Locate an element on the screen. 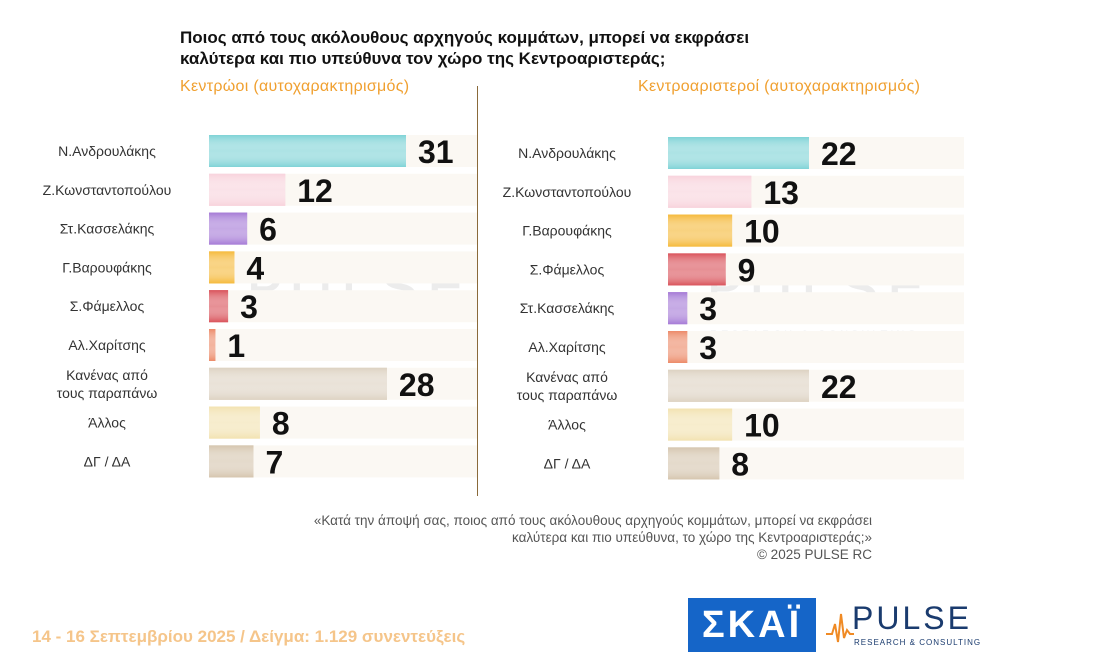 Image resolution: width=1105 pixels, height=653 pixels. pulse-logo: PULSE RESEARCH & CONSULTING is located at coordinates (903, 625).